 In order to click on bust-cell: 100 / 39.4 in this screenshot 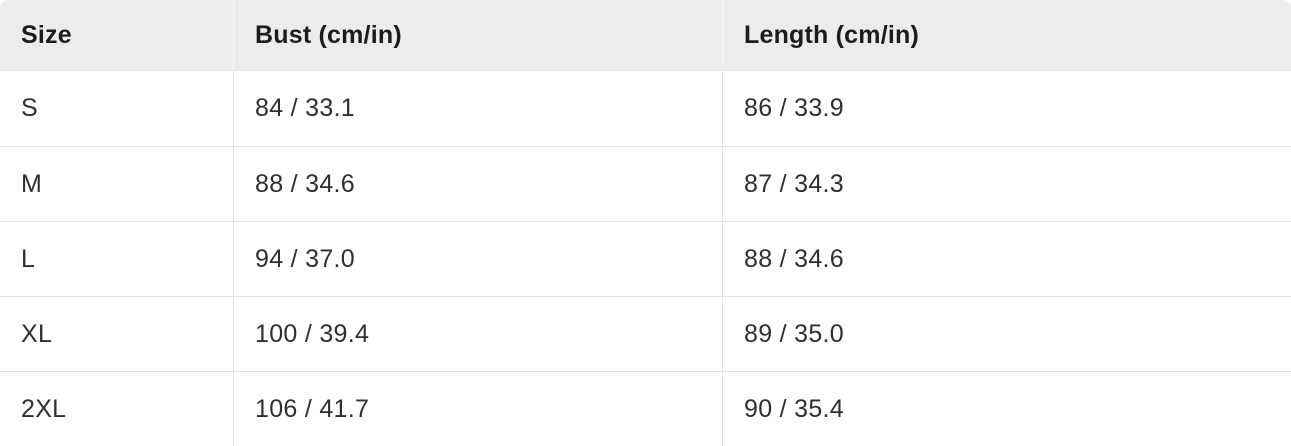, I will do `click(478, 333)`.